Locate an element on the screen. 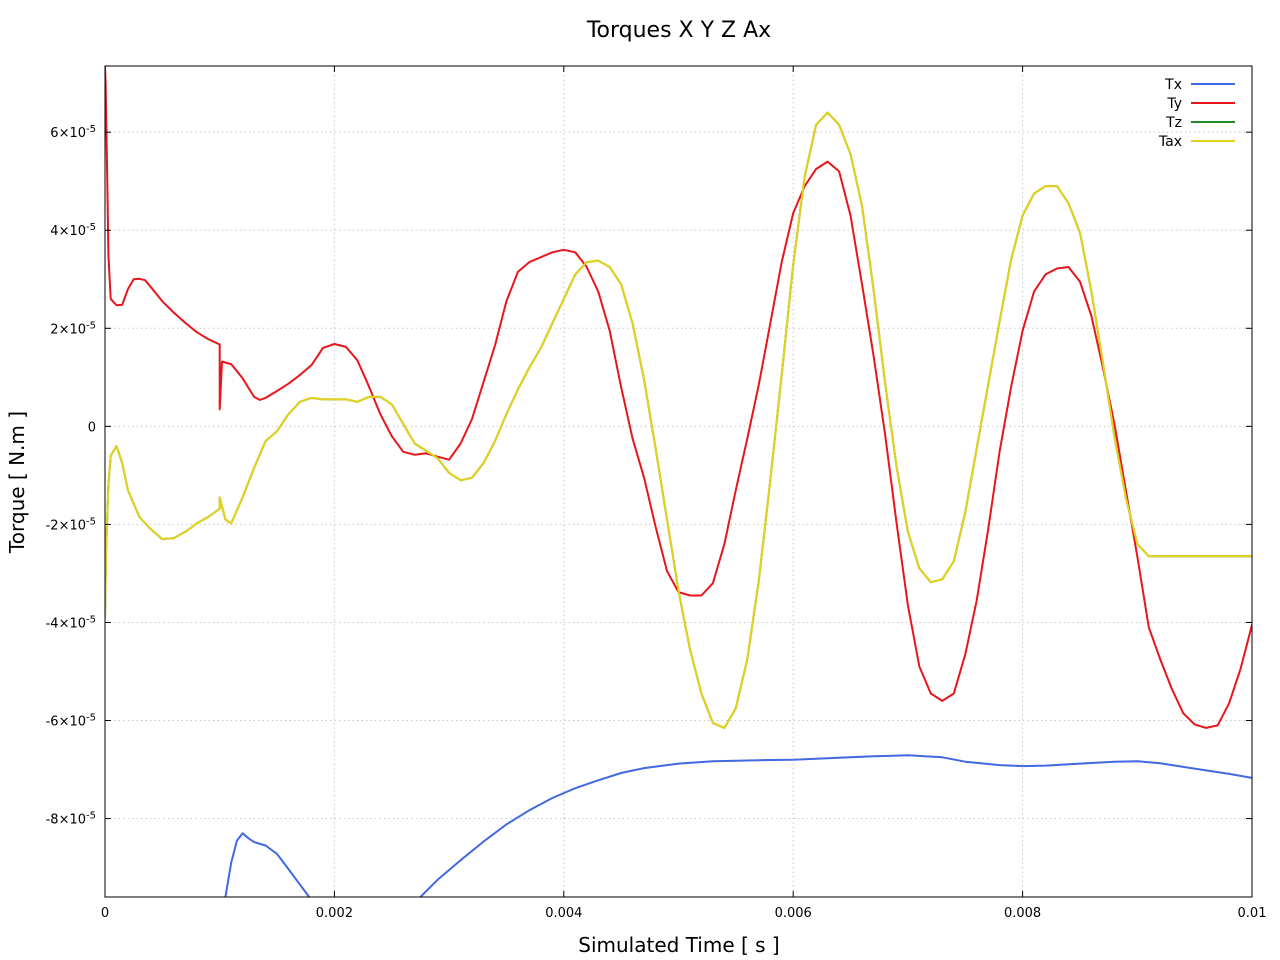  x-axis-label: Simulated Time [ s ] is located at coordinates (678, 945).